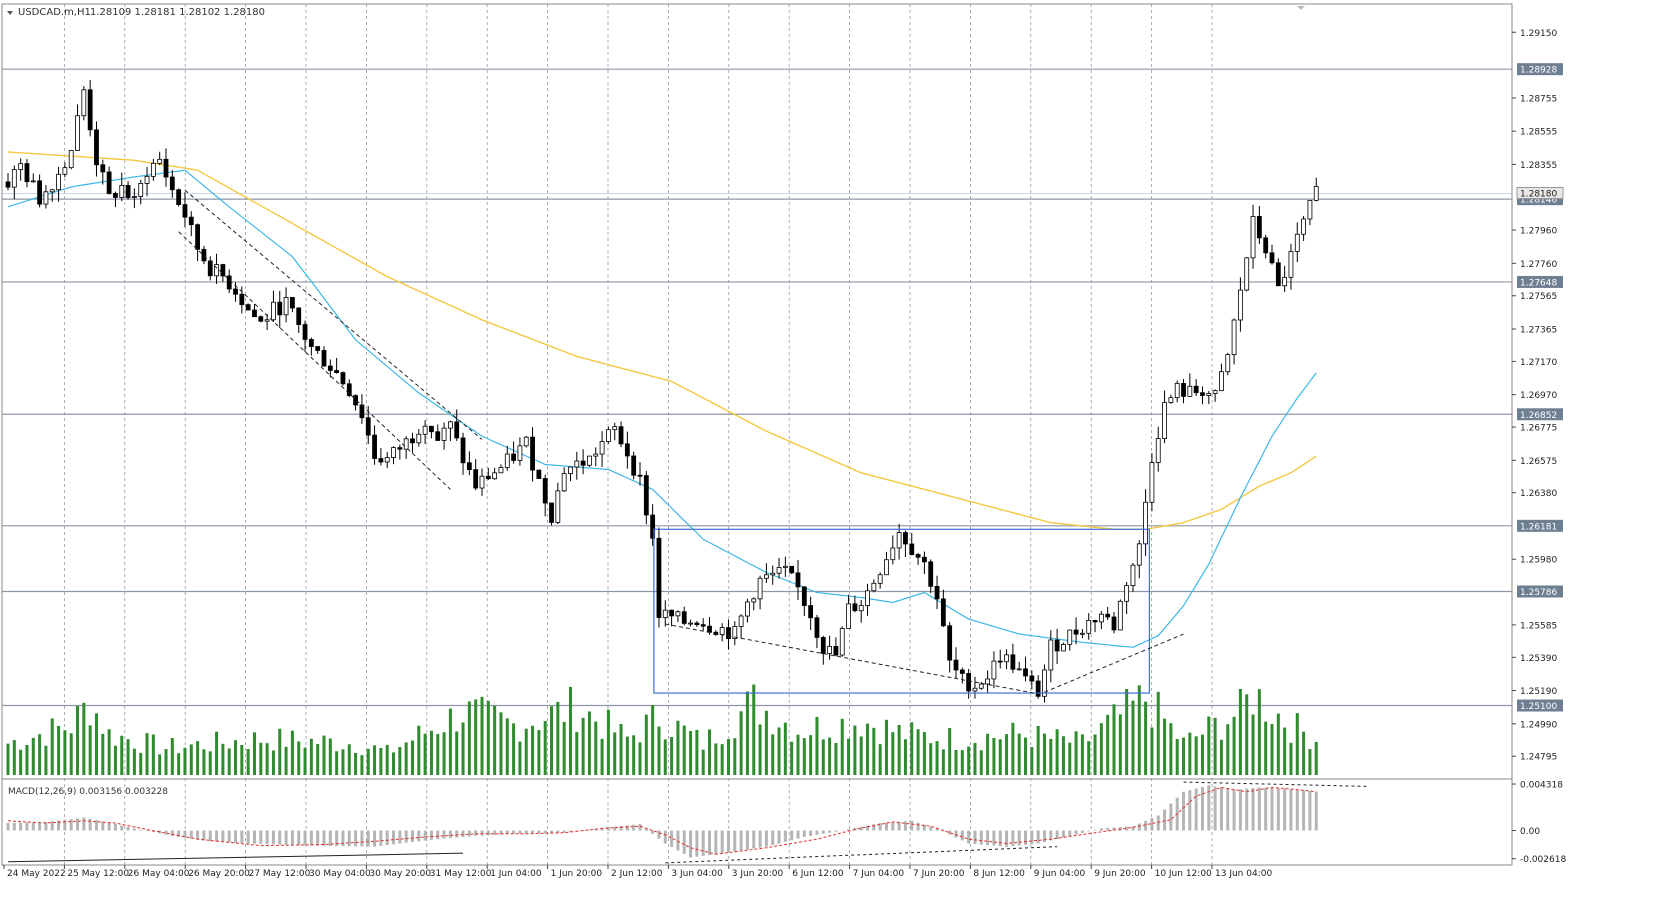 This screenshot has width=1673, height=901. I want to click on macd-y-tick-label: 0.004318, so click(1541, 786).